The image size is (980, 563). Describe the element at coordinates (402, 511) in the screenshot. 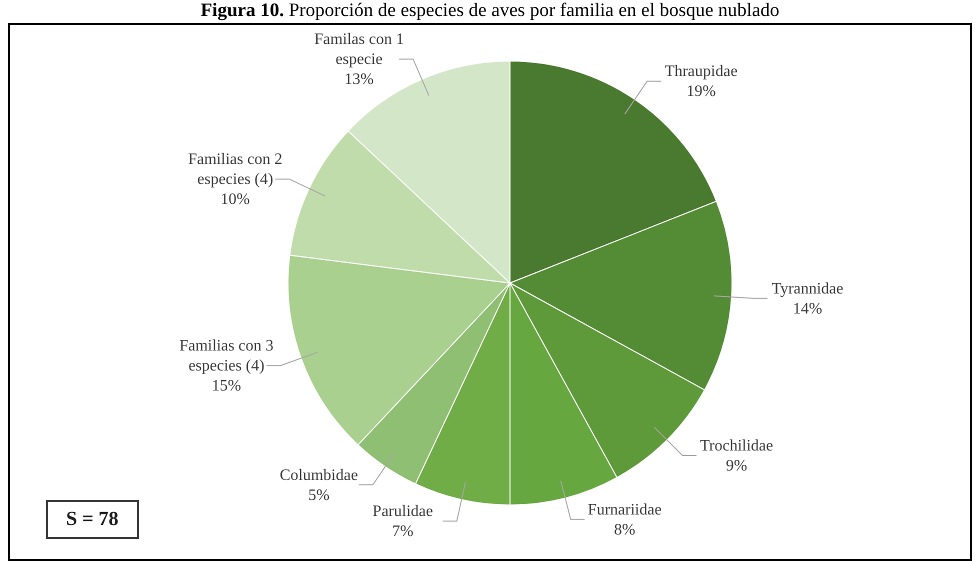

I see `slice-label: Parulidae` at that location.